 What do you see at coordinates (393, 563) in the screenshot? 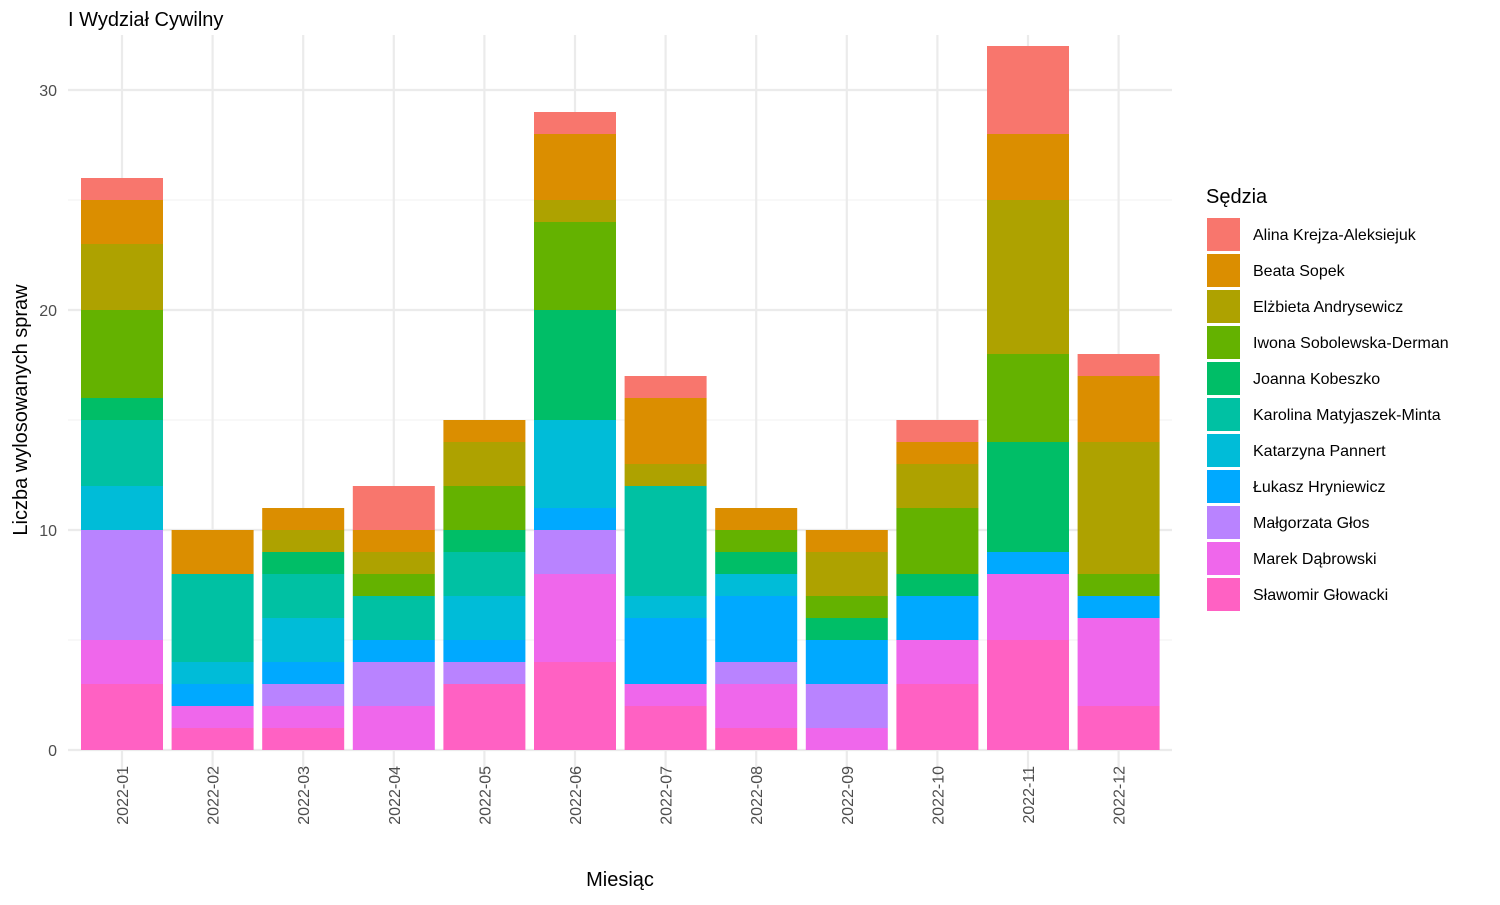
I see `bar-segment: Elżbieta Andrysewicz · 2022-04: 1` at bounding box center [393, 563].